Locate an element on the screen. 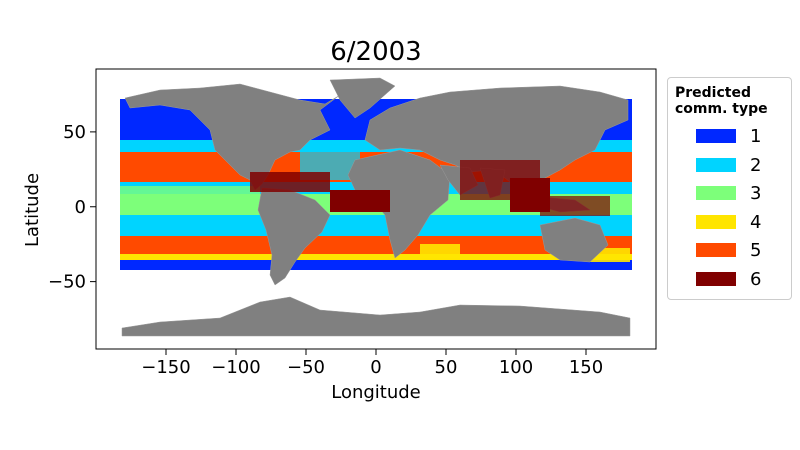 This screenshot has height=450, width=800. y-tick-label: 0 is located at coordinates (80, 207).